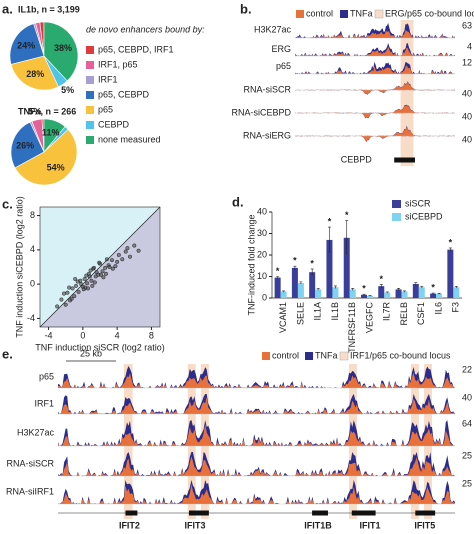  I want to click on x-tick-label: RELB, so click(404, 314).